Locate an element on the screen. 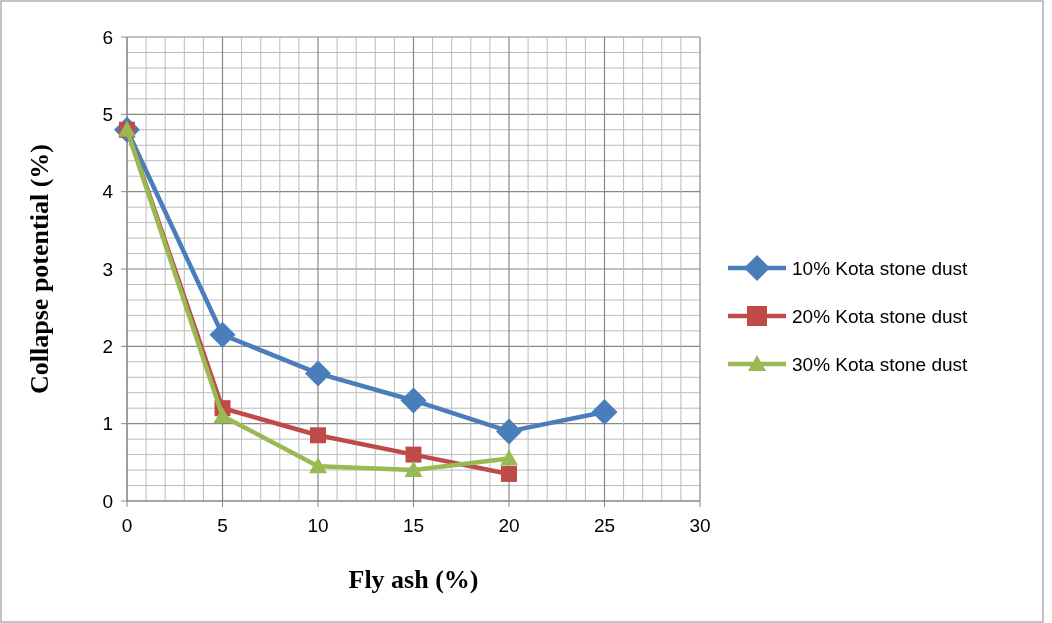  x-tick-label: 15 is located at coordinates (413, 525).